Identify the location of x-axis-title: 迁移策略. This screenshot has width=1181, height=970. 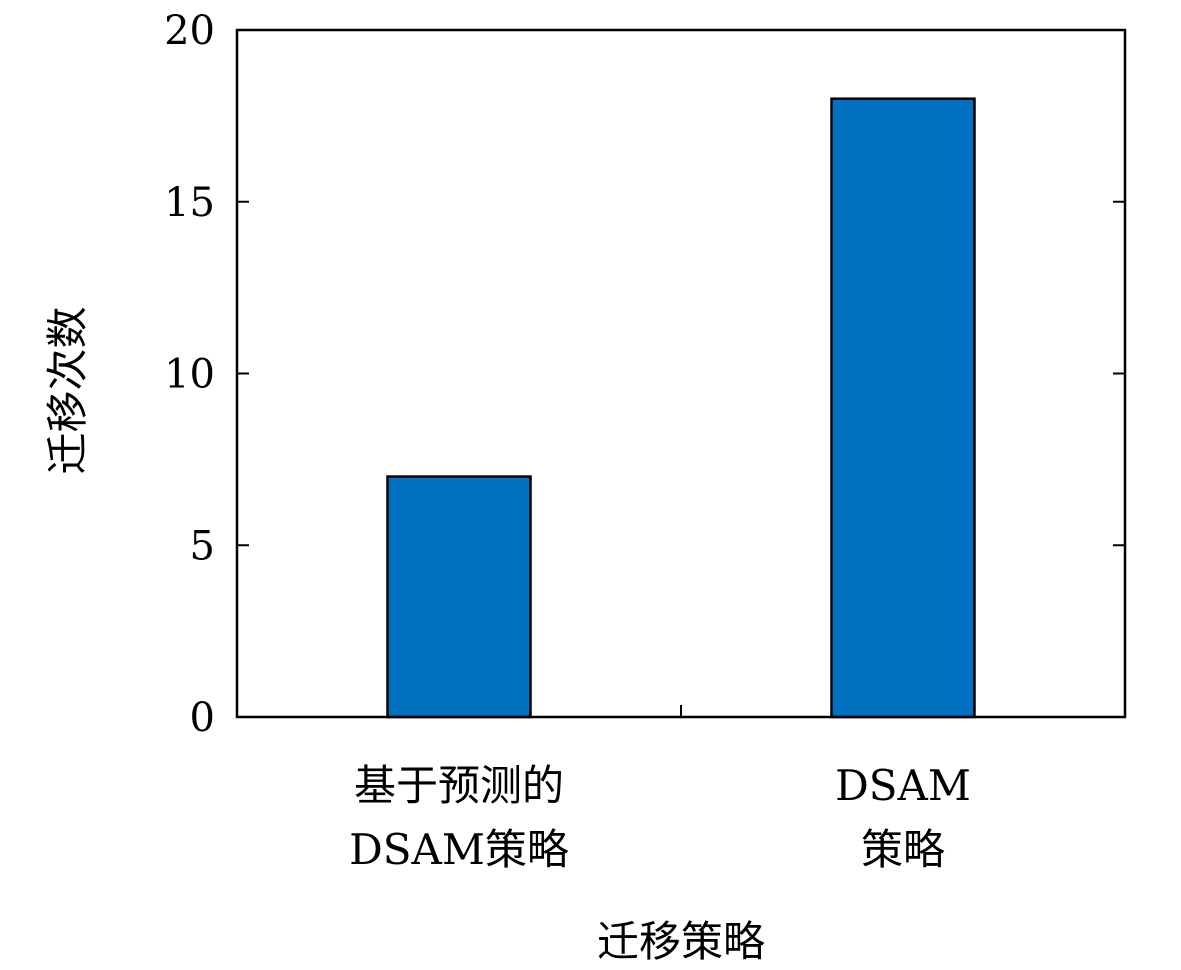
(681, 941).